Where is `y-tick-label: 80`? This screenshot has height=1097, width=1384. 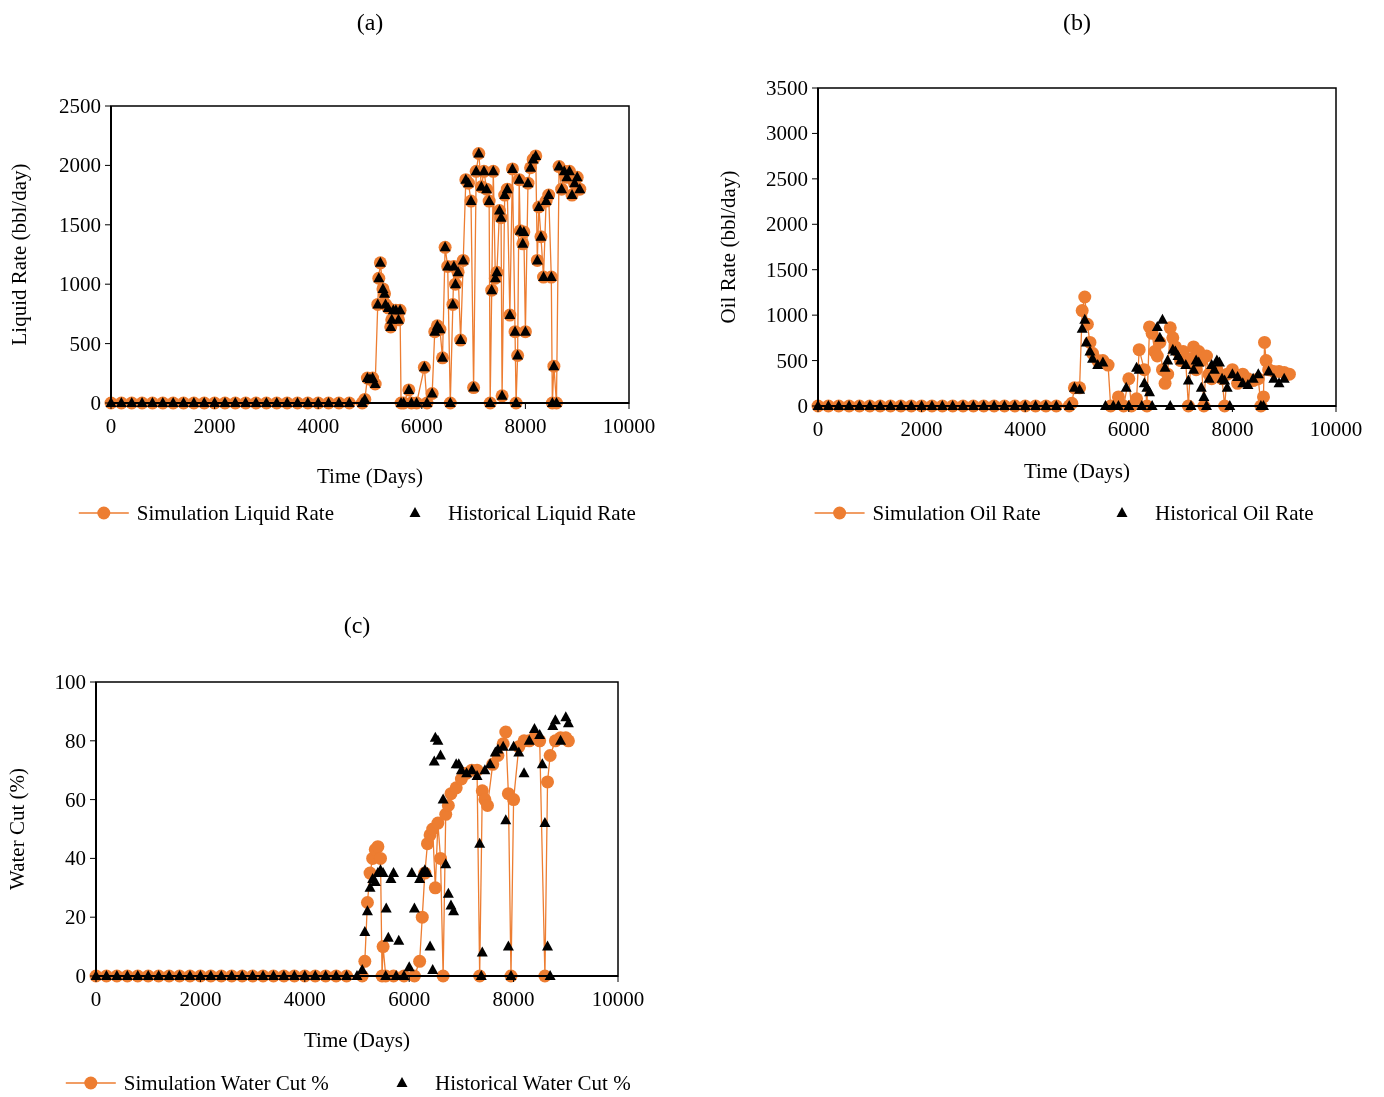
y-tick-label: 80 is located at coordinates (75, 740).